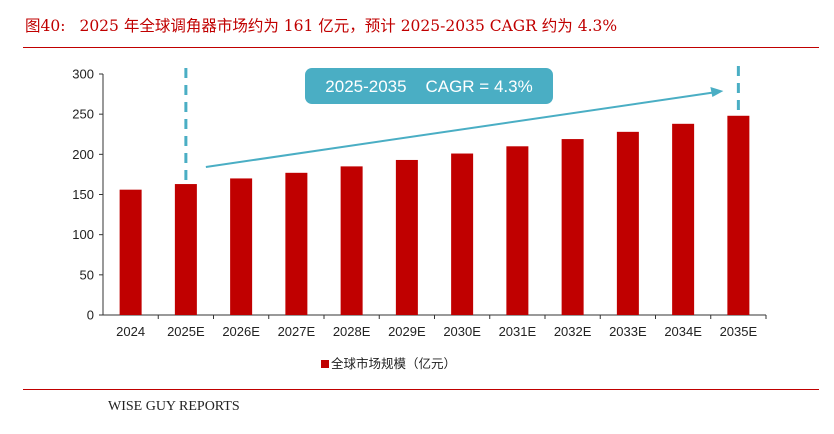 Image resolution: width=834 pixels, height=434 pixels. I want to click on top-divider, so click(421, 47).